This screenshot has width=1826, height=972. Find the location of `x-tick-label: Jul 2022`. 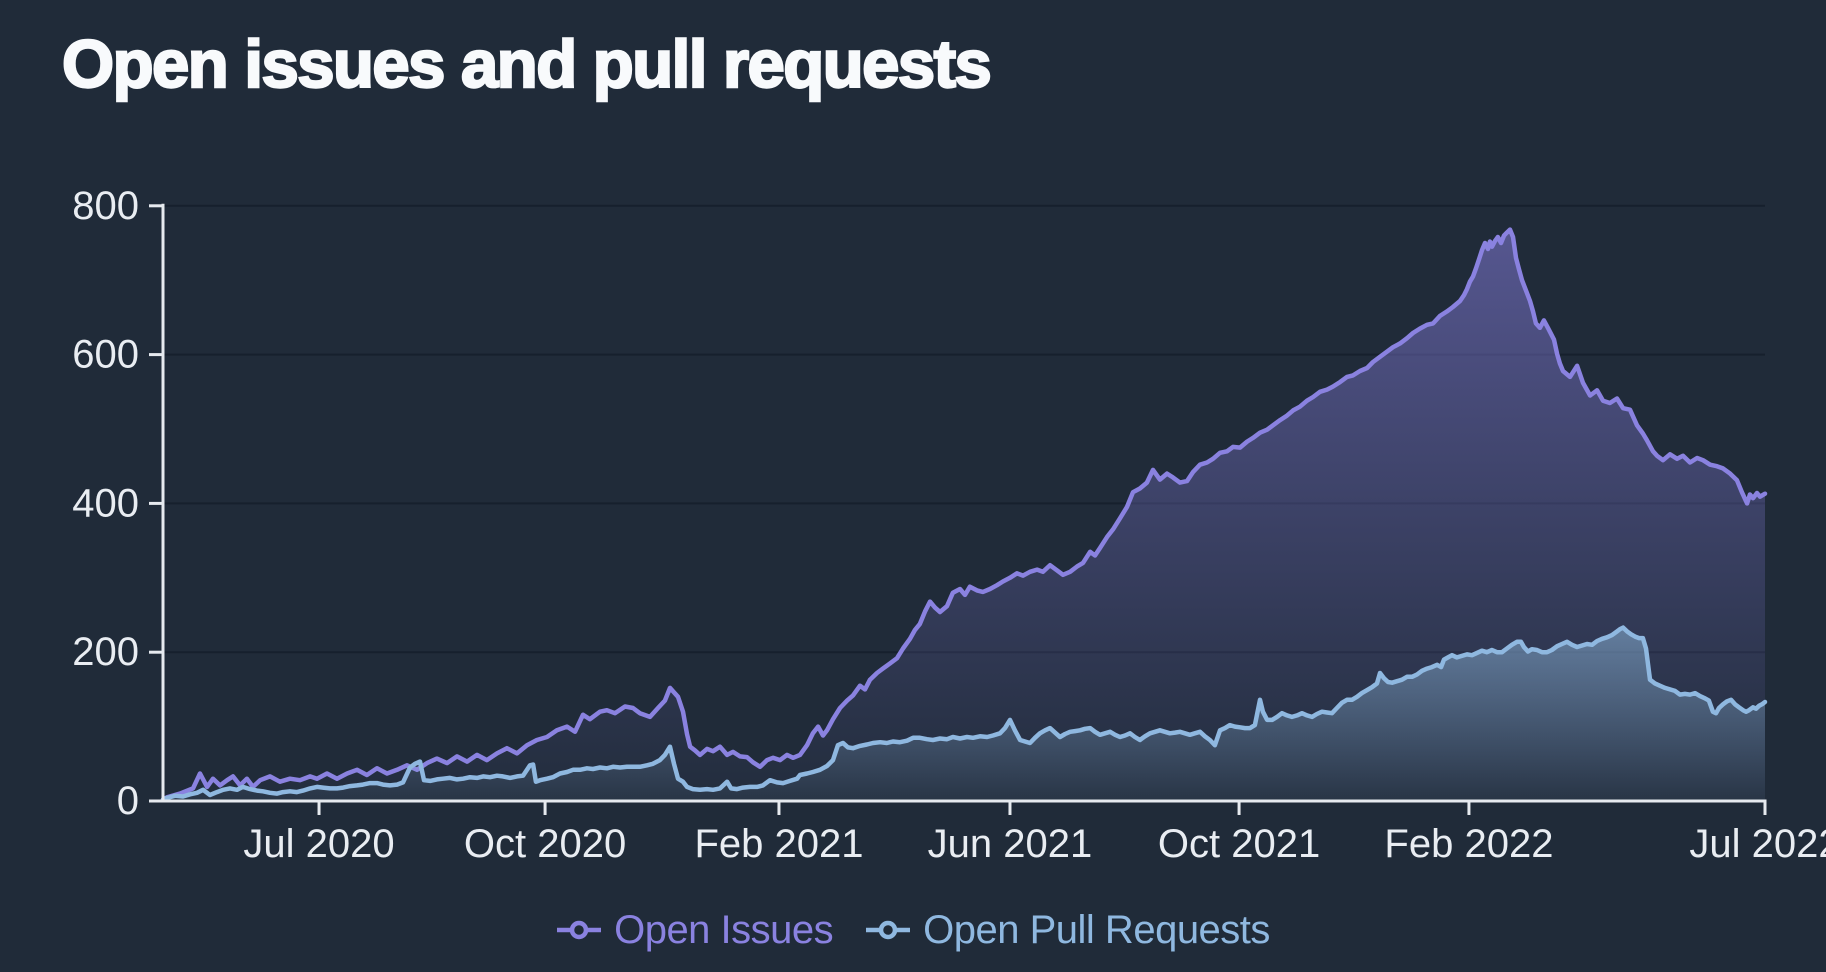

x-tick-label: Jul 2022 is located at coordinates (1757, 844).